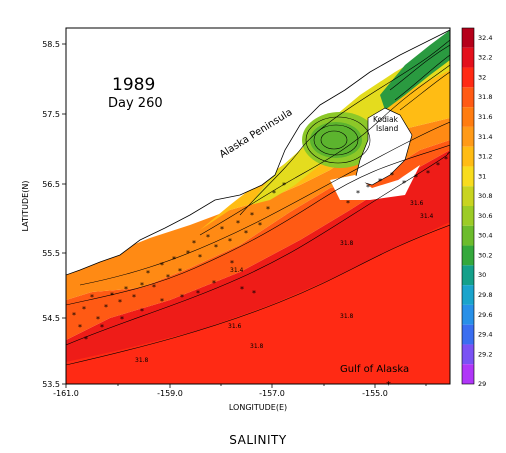  Describe the element at coordinates (51, 44) in the screenshot. I see `y-tick-label: 58.5` at that location.